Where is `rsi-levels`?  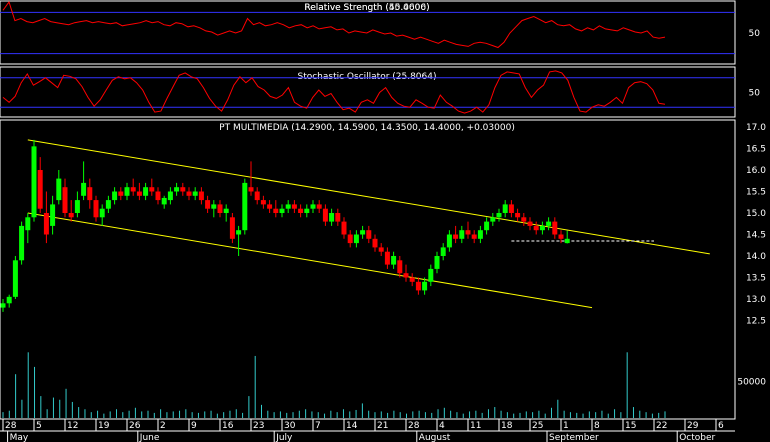 rsi-levels is located at coordinates (367, 33).